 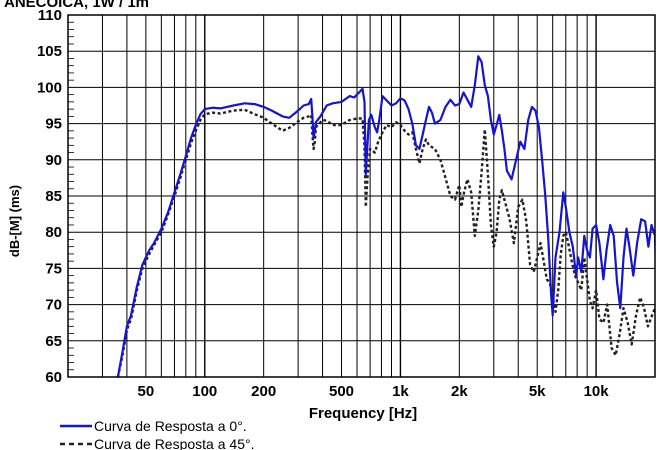 What do you see at coordinates (53, 341) in the screenshot?
I see `y-tick-label: 65` at bounding box center [53, 341].